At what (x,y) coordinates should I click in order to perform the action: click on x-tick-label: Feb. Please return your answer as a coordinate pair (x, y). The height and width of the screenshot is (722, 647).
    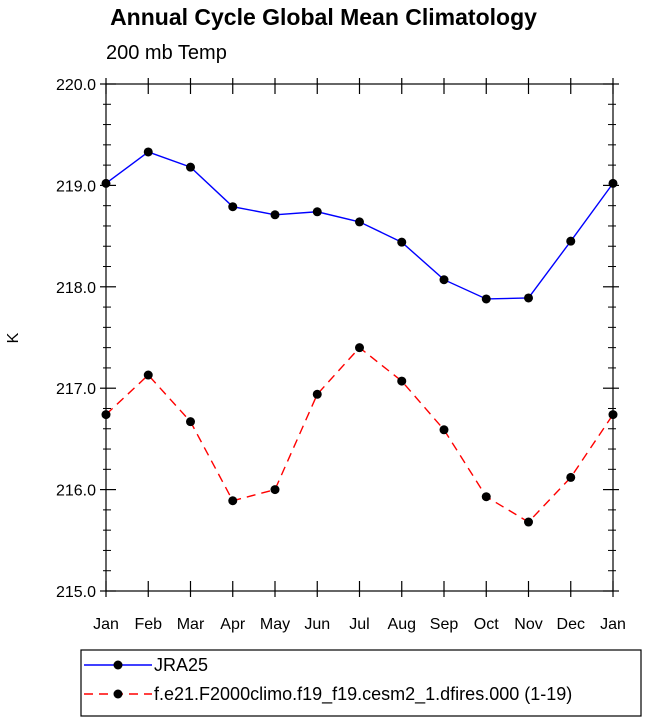
    Looking at the image, I should click on (148, 624).